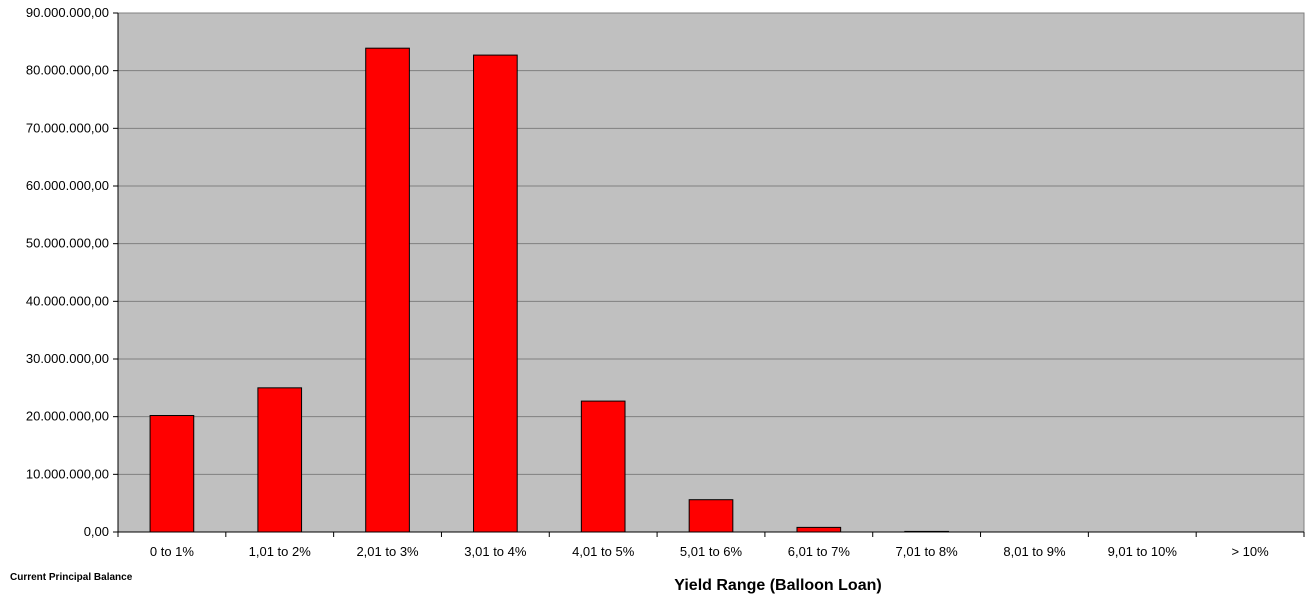 This screenshot has width=1306, height=601. What do you see at coordinates (67, 300) in the screenshot?
I see `y-tick-label: 40.000.000,00` at bounding box center [67, 300].